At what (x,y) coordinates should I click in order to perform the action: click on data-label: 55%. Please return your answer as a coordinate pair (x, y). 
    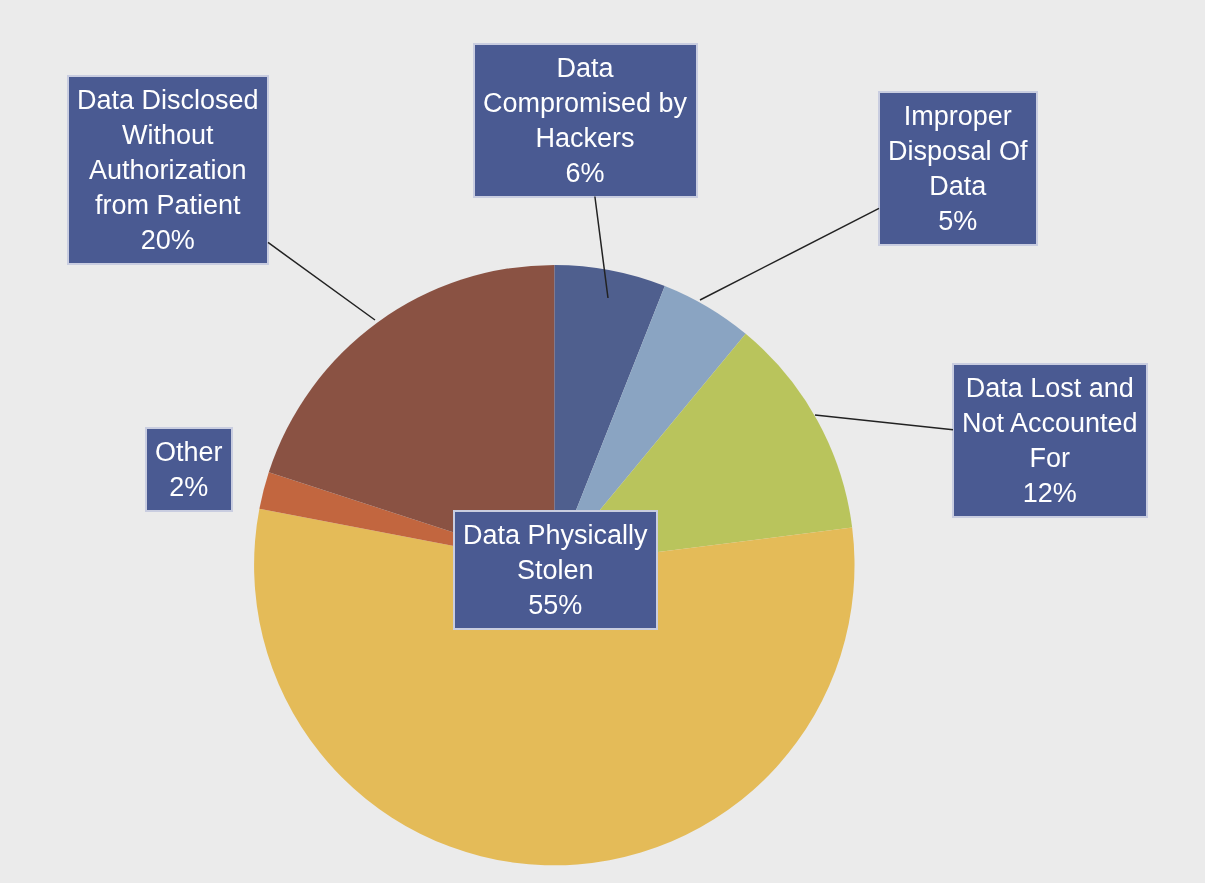
    Looking at the image, I should click on (555, 605).